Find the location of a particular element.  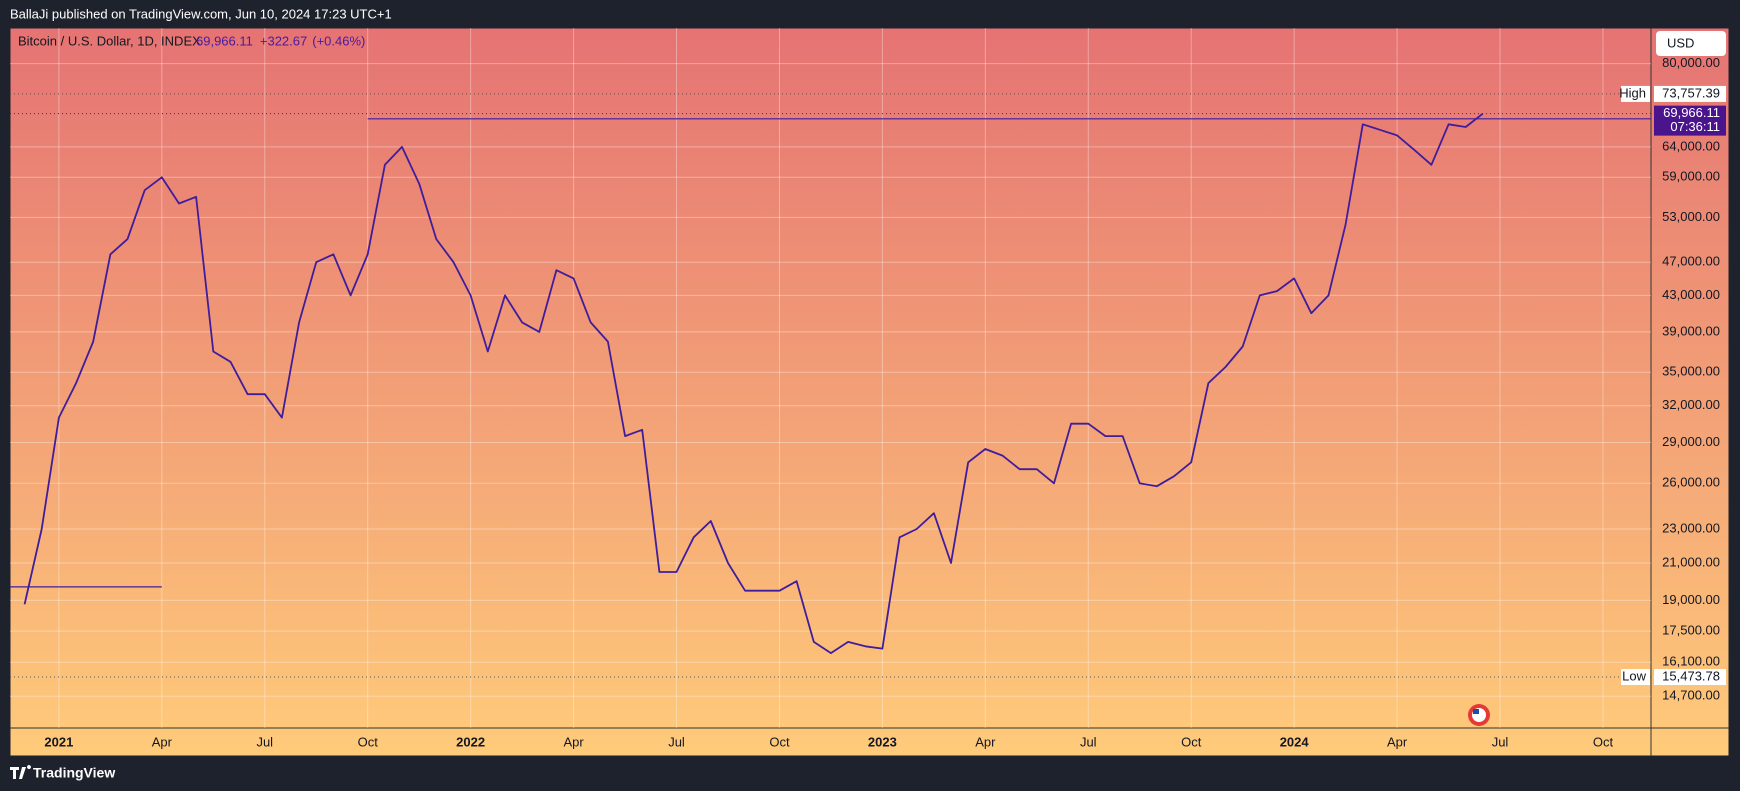

change: +322.67 is located at coordinates (283, 40).